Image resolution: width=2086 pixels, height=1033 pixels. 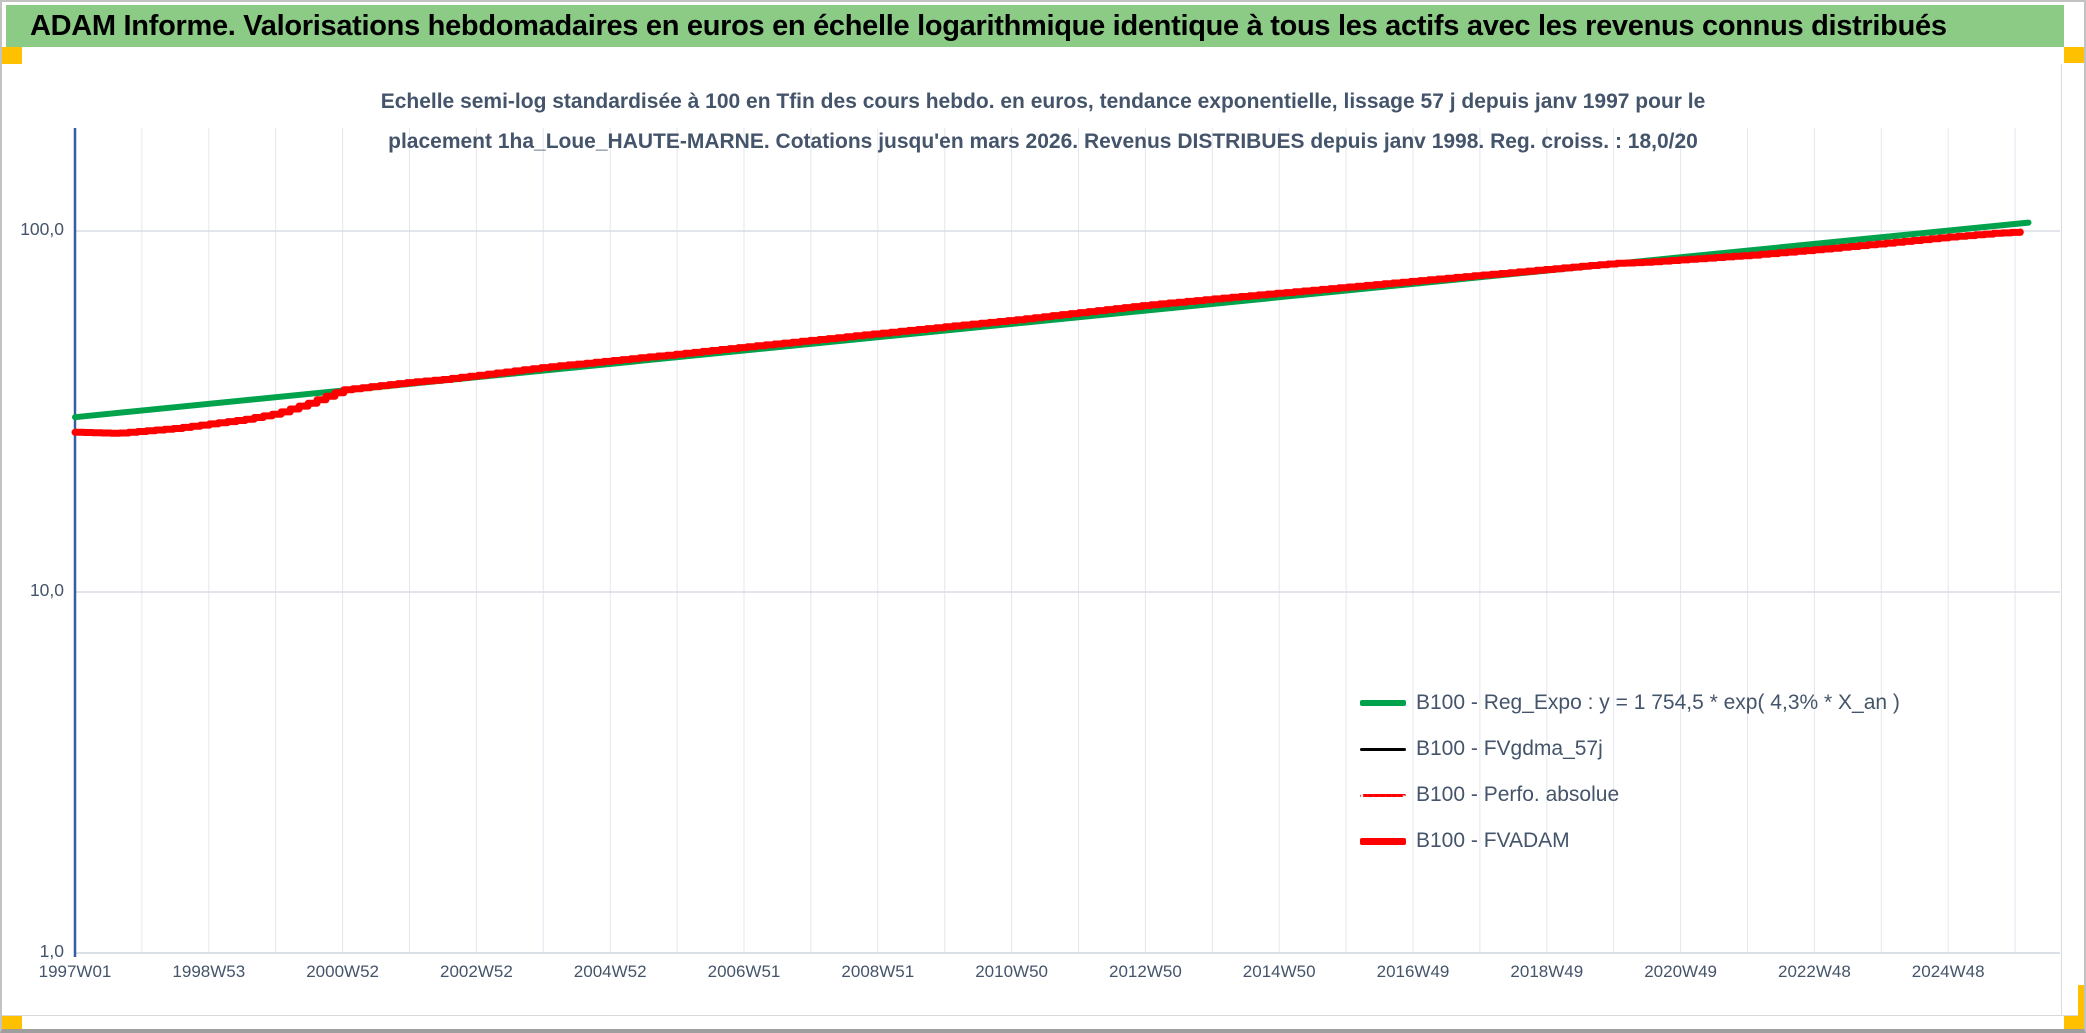 I want to click on x-axis-tick-label: 2006W51, so click(x=744, y=971).